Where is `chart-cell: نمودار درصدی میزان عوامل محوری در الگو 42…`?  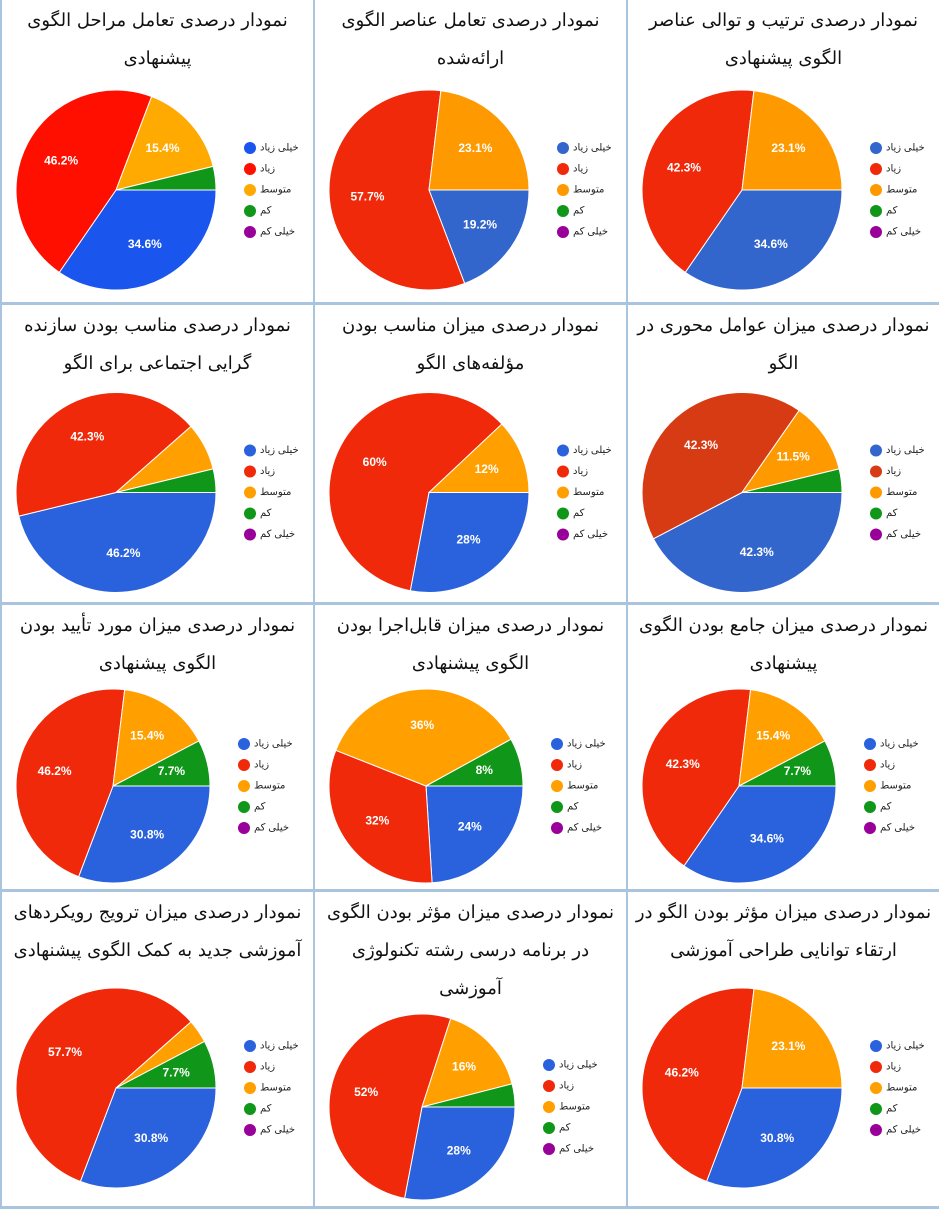
chart-cell: نمودار درصدی میزان عوامل محوری در الگو 42… is located at coordinates (782, 455).